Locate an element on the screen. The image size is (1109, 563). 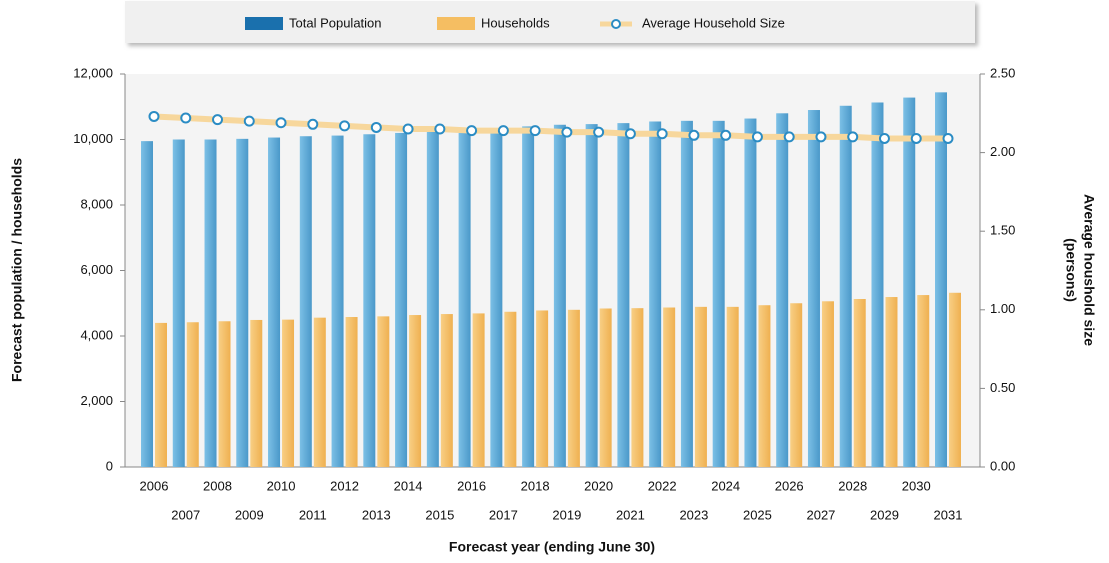
y-tick-label: 0 is located at coordinates (109, 465).